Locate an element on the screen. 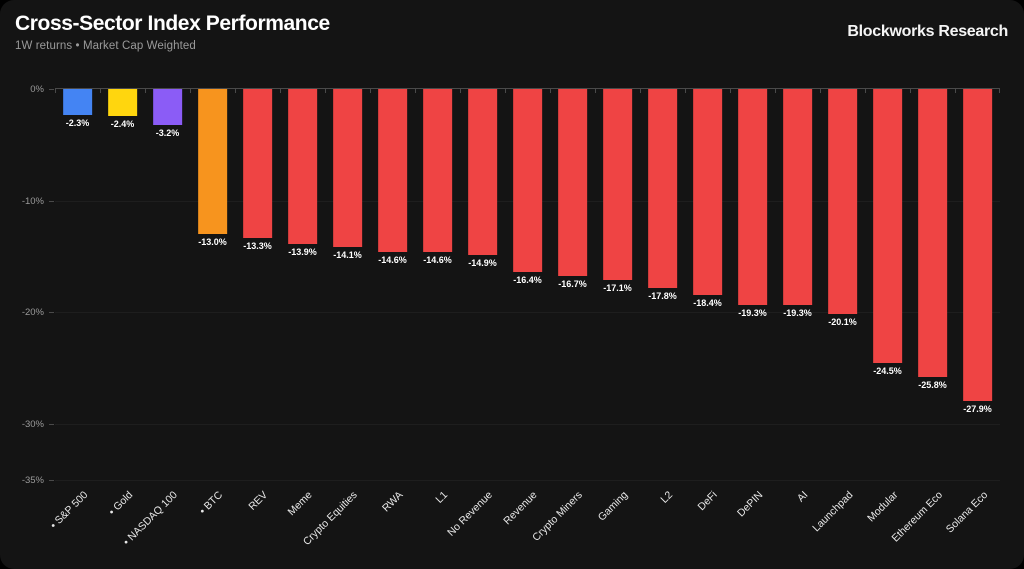  bar-value-label: -18.4% is located at coordinates (707, 302).